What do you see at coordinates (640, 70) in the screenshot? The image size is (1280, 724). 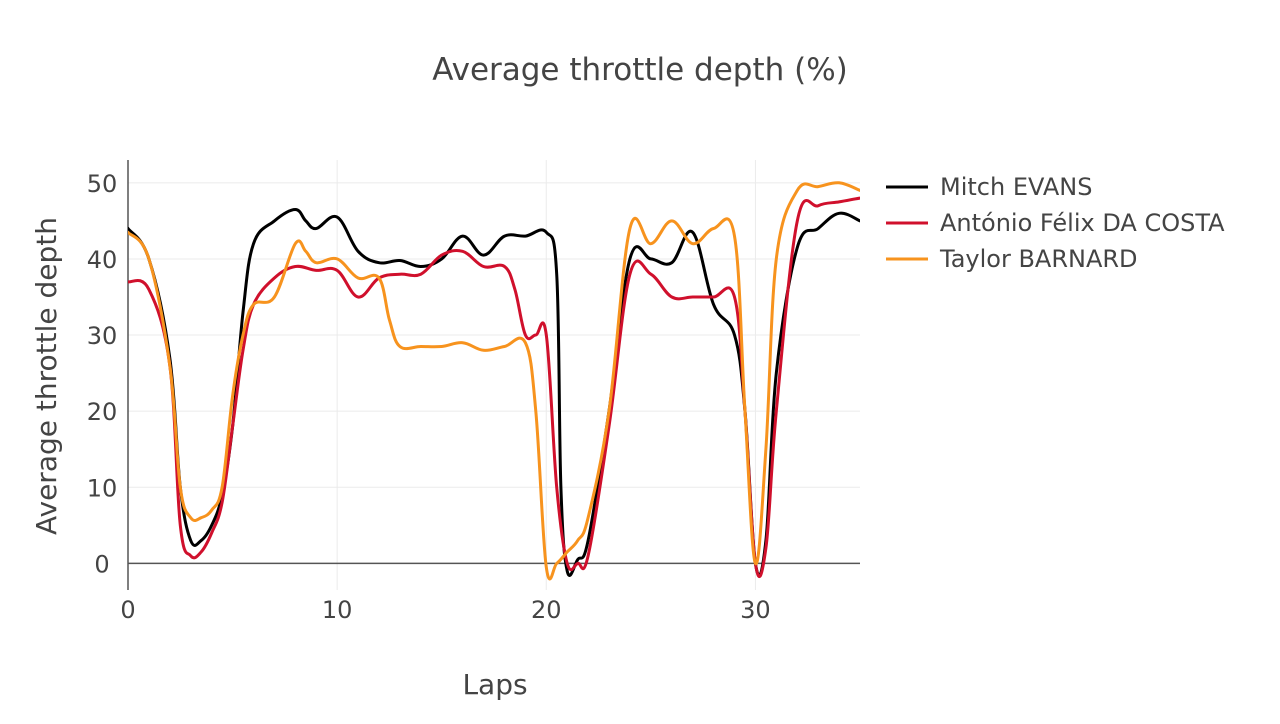 I see `chart-title: Average throttle depth (%)` at bounding box center [640, 70].